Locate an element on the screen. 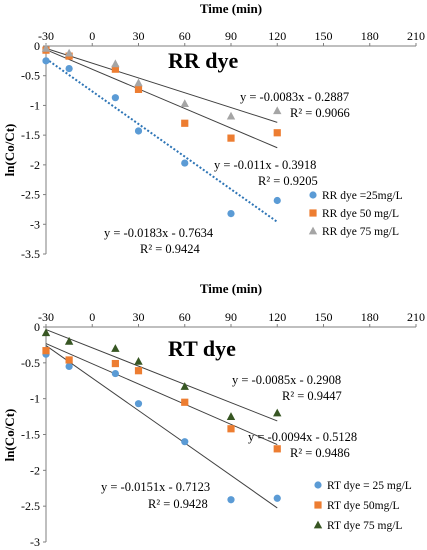  legend-label: RR dye 50 mg/L is located at coordinates (360, 214).